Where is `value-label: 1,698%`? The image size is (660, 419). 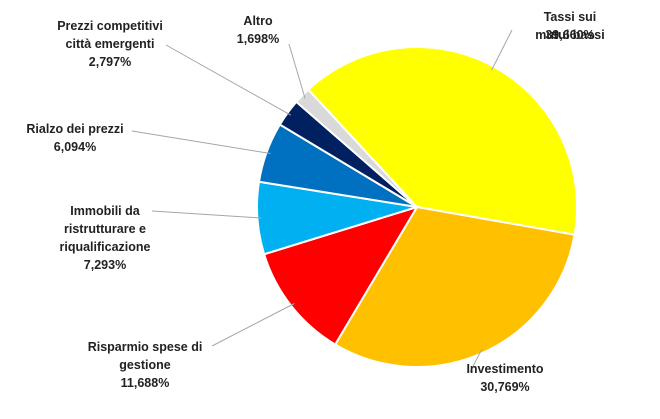
value-label: 1,698% is located at coordinates (258, 39).